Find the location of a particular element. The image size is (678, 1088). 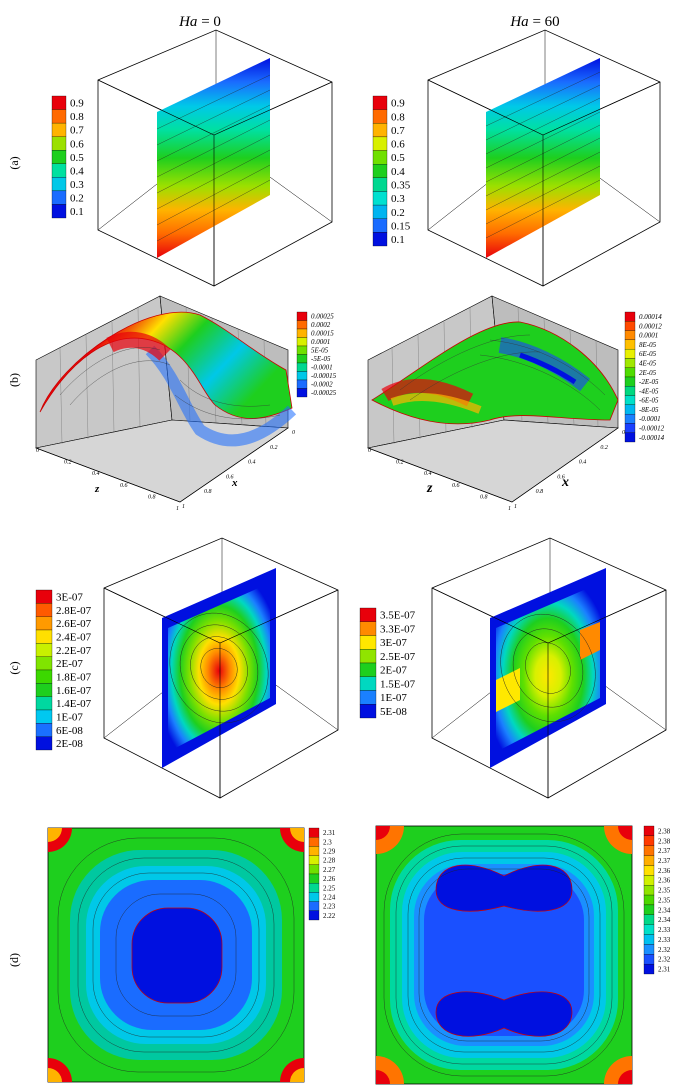

column-title-right: Ha = 60 is located at coordinates (534, 22).